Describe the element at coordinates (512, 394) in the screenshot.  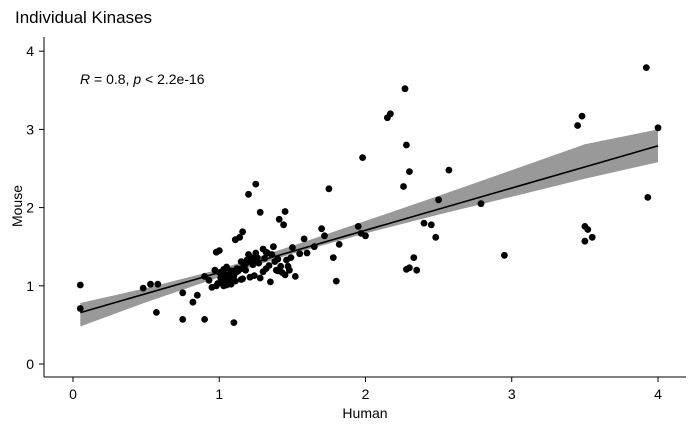
I see `x-tick-label: 3` at that location.